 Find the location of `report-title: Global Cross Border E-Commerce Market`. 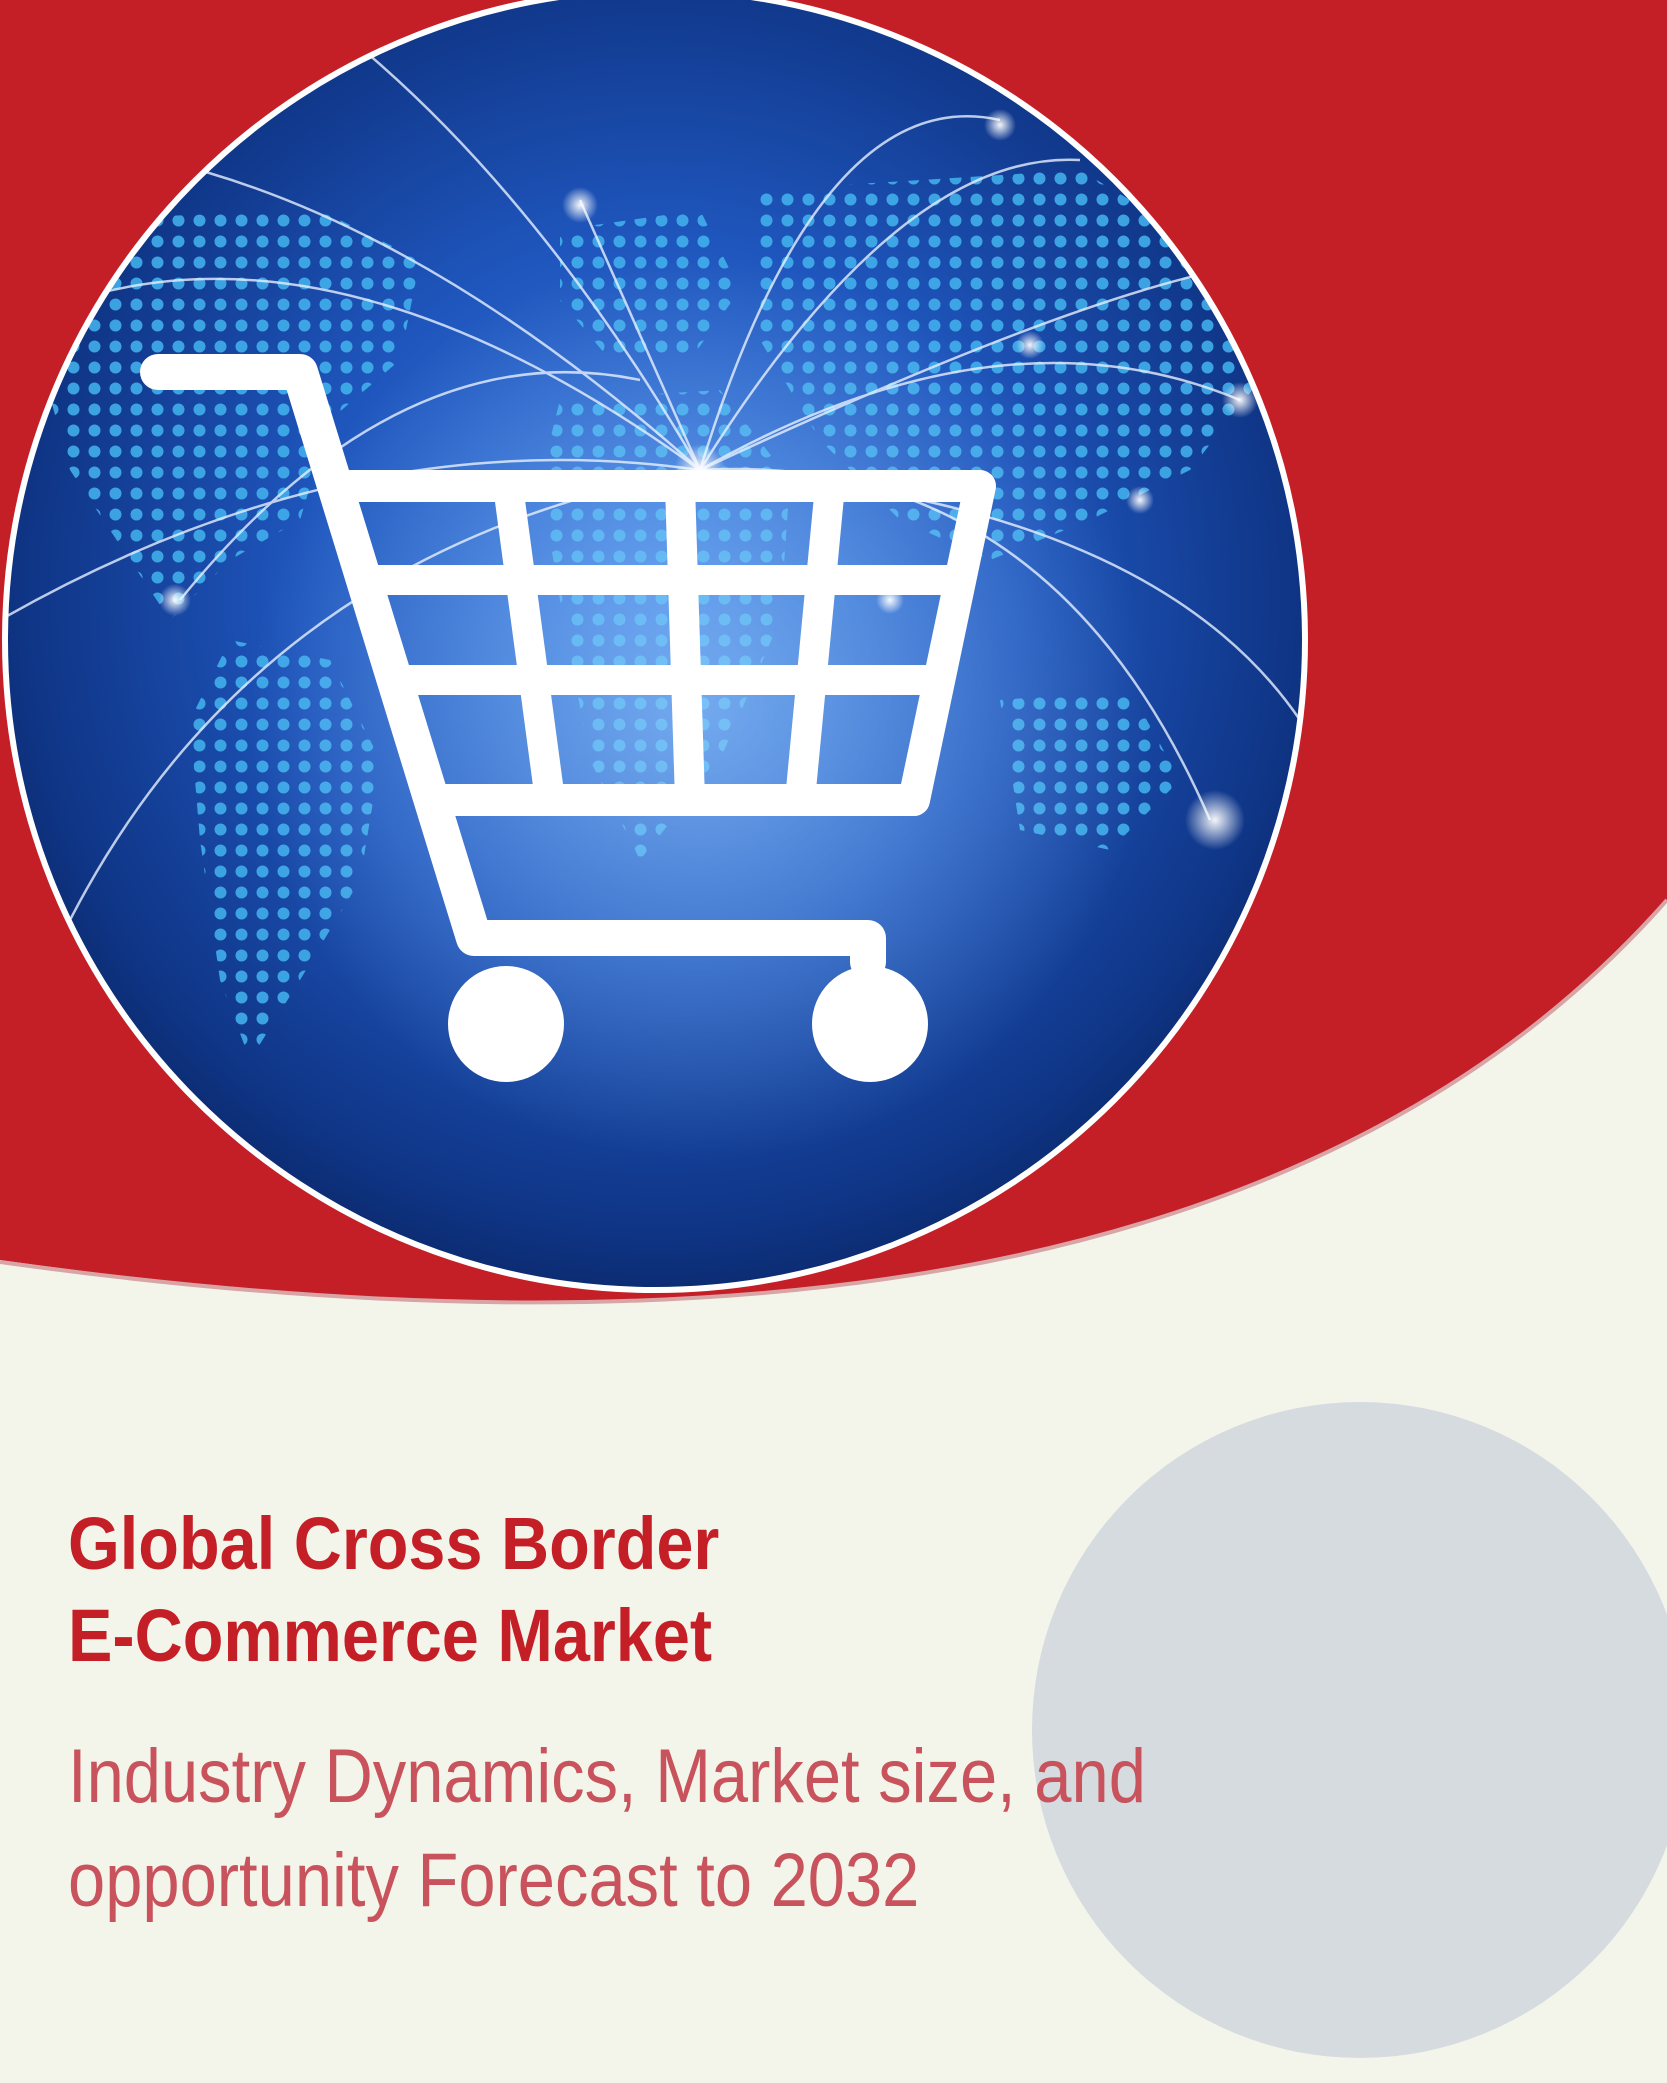

report-title: Global Cross Border E-Commerce Market is located at coordinates (393, 1590).